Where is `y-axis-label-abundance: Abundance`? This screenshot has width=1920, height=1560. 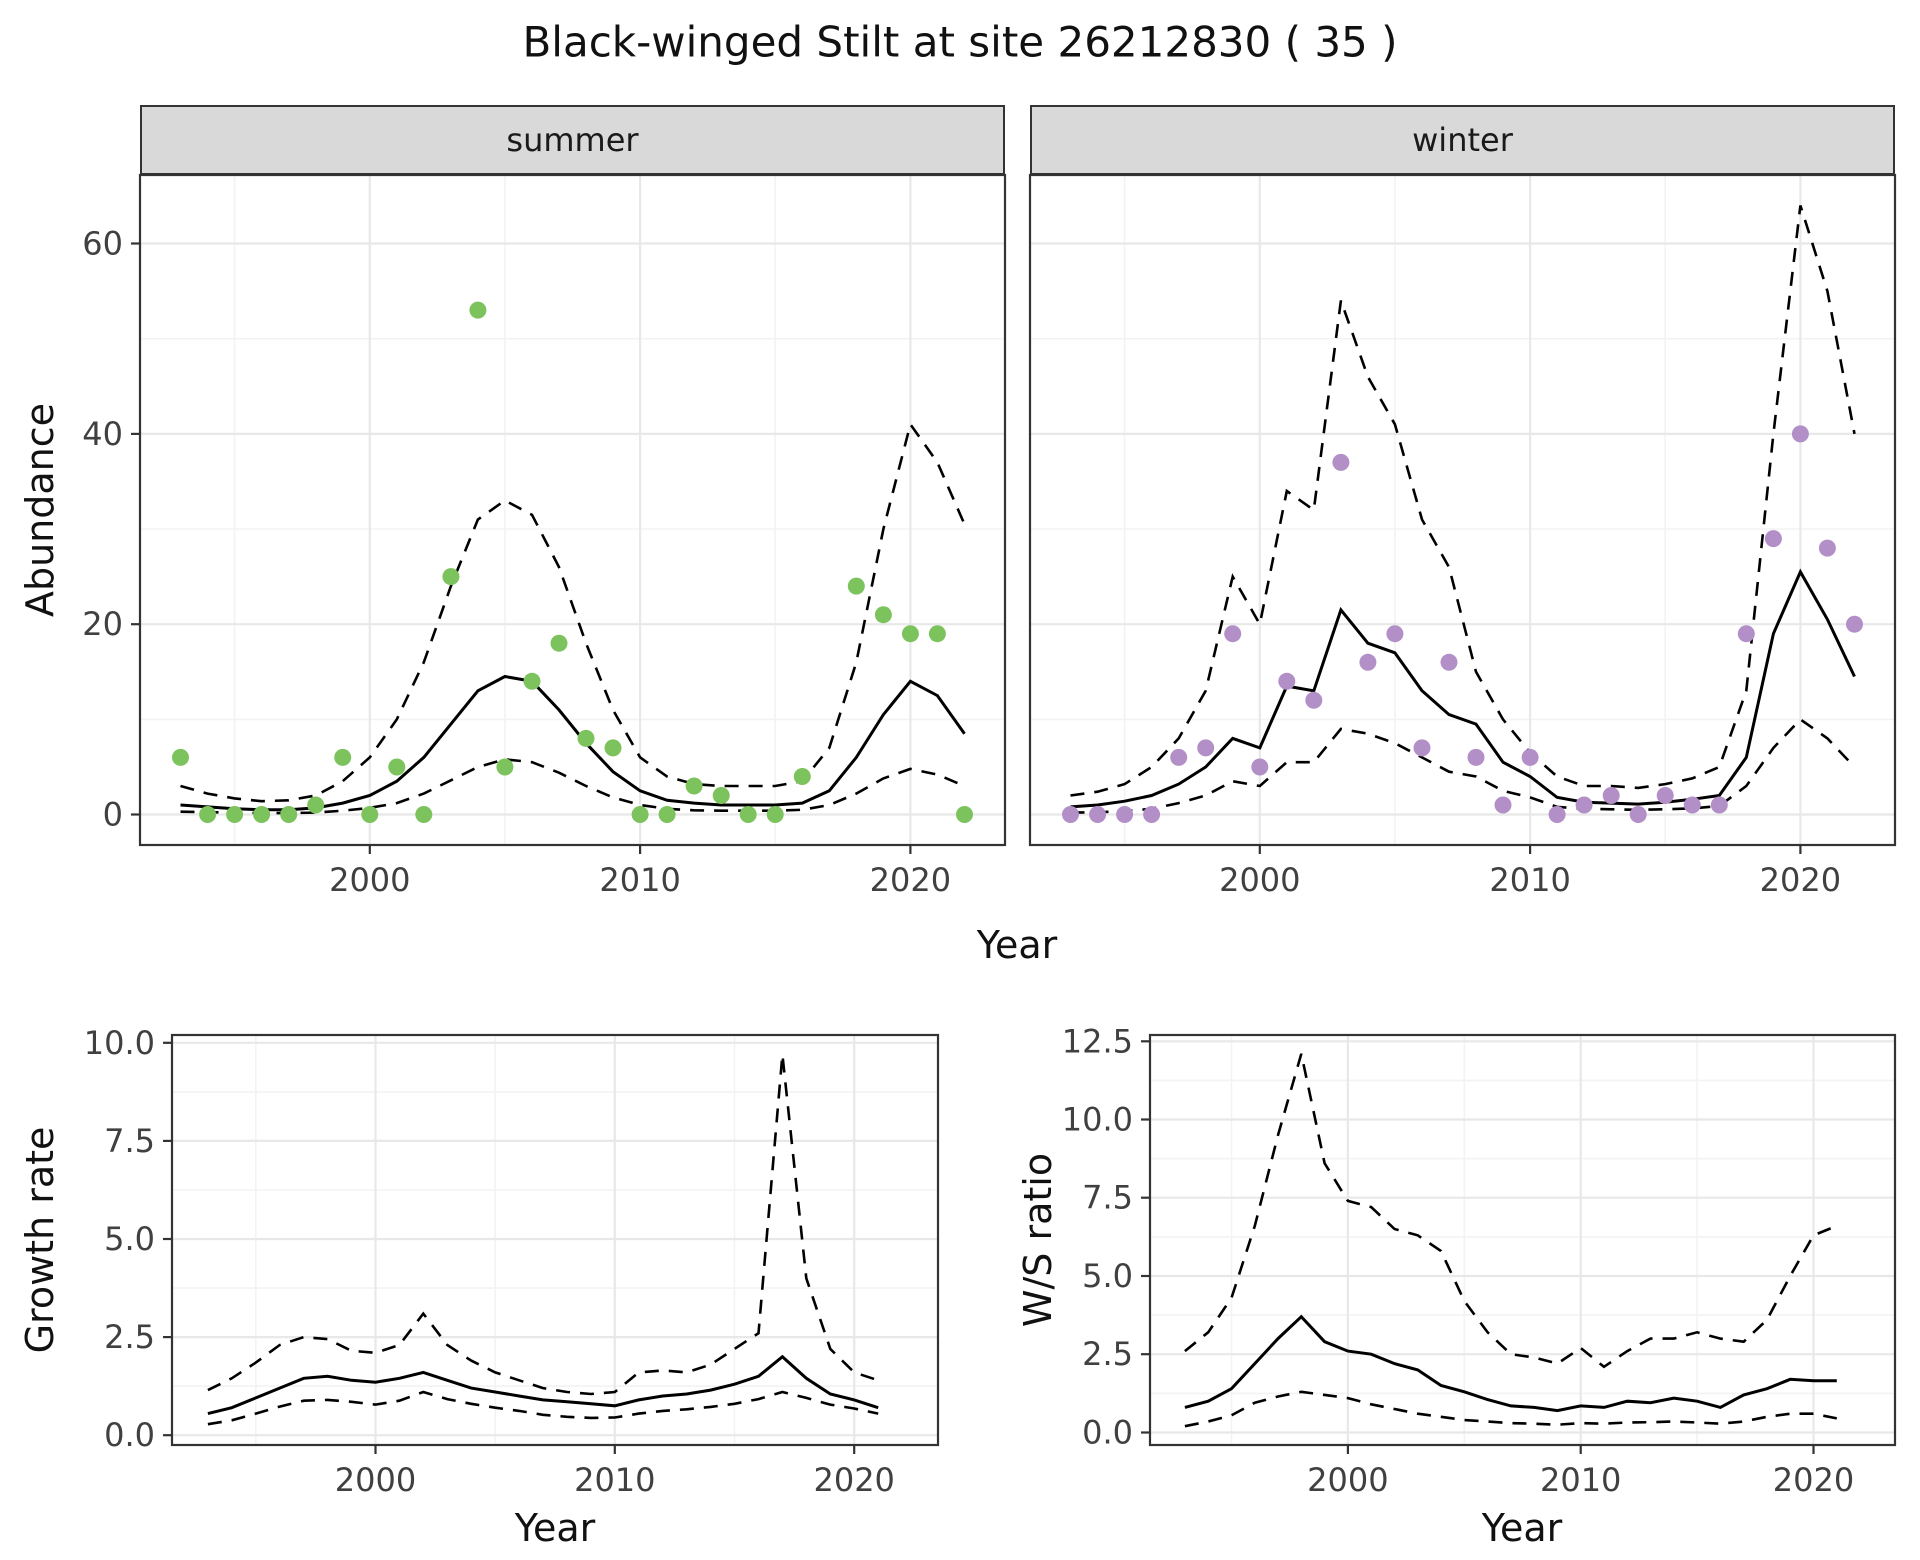 y-axis-label-abundance: Abundance is located at coordinates (40, 510).